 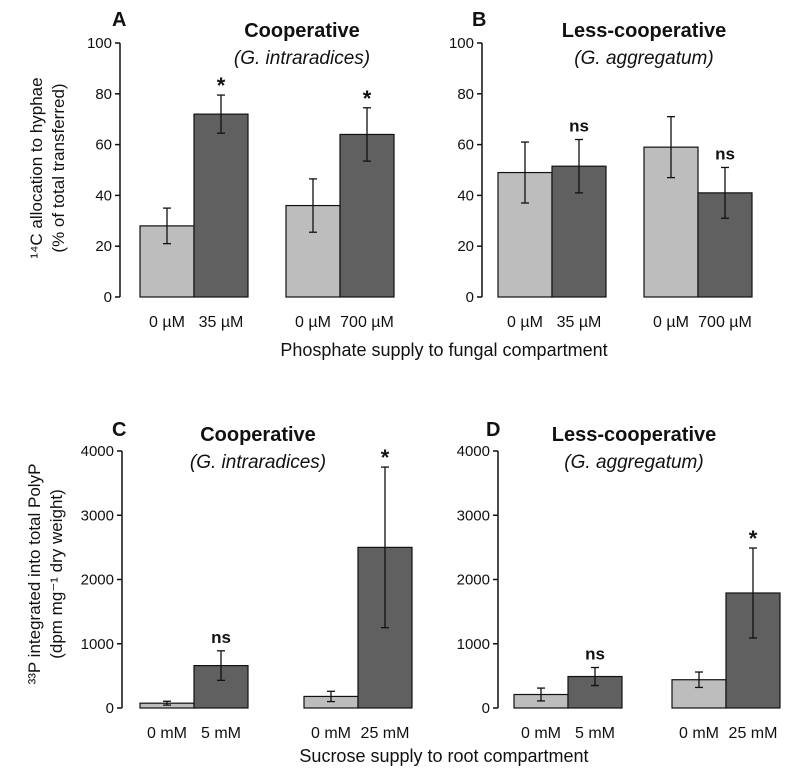 I want to click on panel-b-ytick-label: 0, so click(x=470, y=297).